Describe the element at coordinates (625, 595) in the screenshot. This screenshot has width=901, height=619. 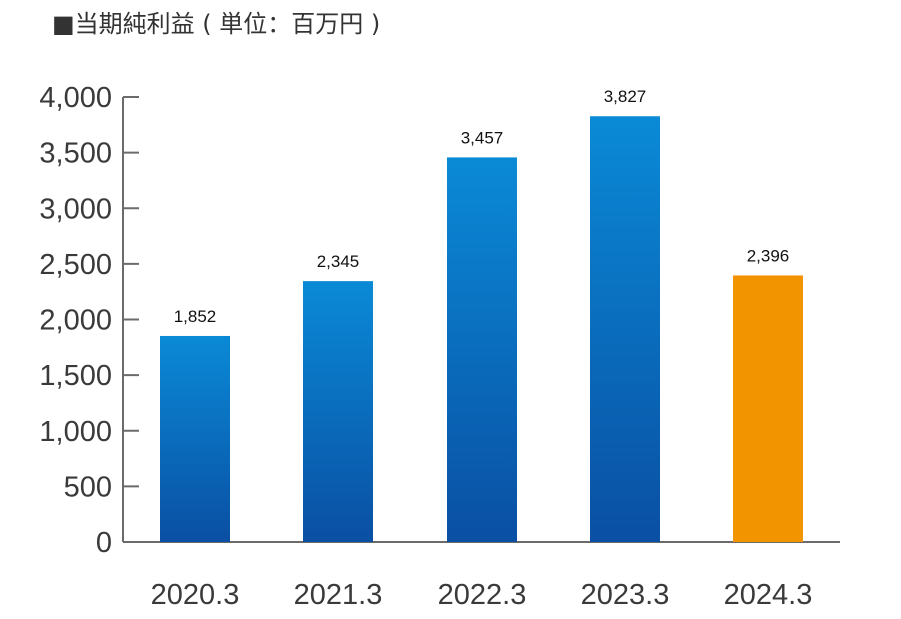
I see `x-category-label: 2023.3` at that location.